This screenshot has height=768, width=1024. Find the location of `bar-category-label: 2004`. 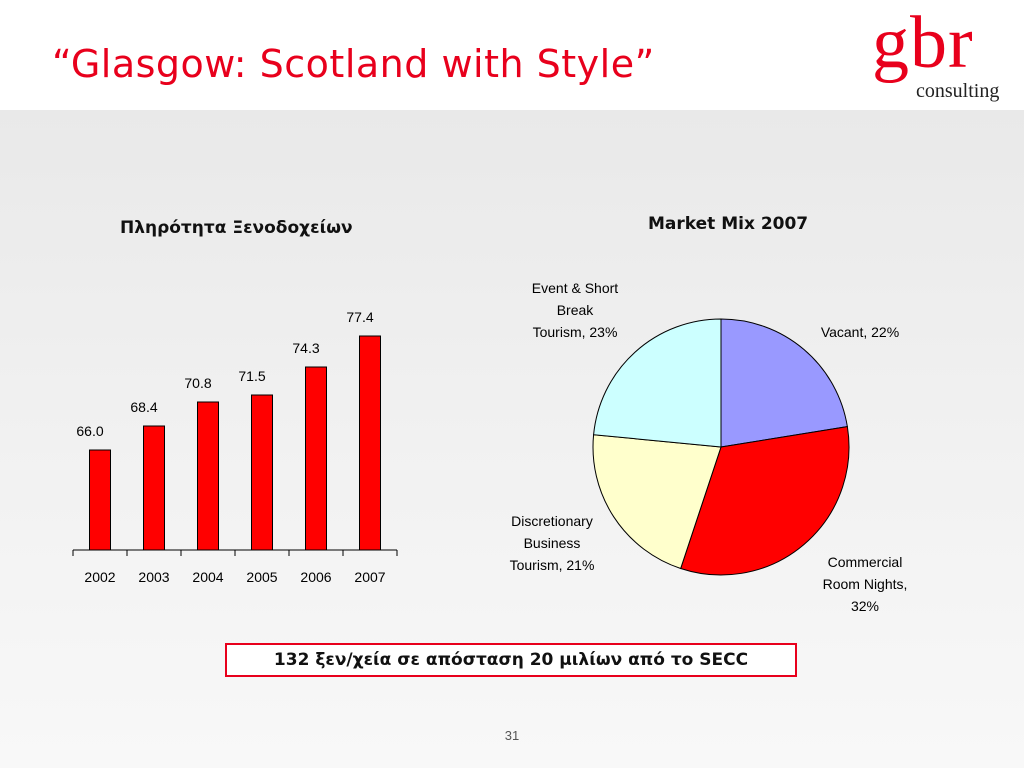

bar-category-label: 2004 is located at coordinates (207, 577).